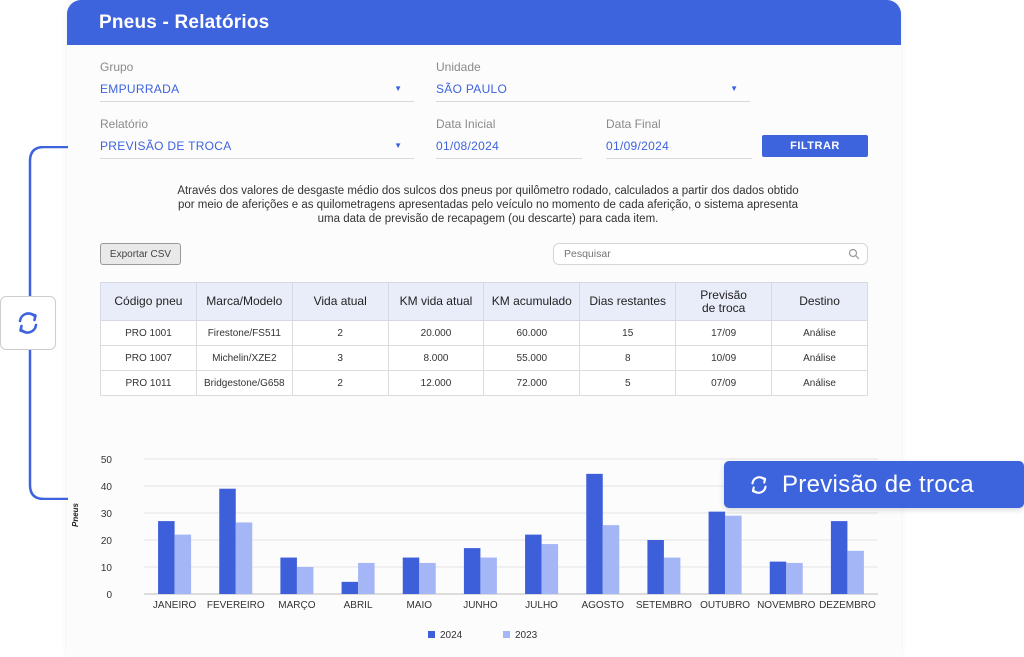 Image resolution: width=1024 pixels, height=657 pixels. Describe the element at coordinates (340, 301) in the screenshot. I see `col-header: Vida atual` at that location.